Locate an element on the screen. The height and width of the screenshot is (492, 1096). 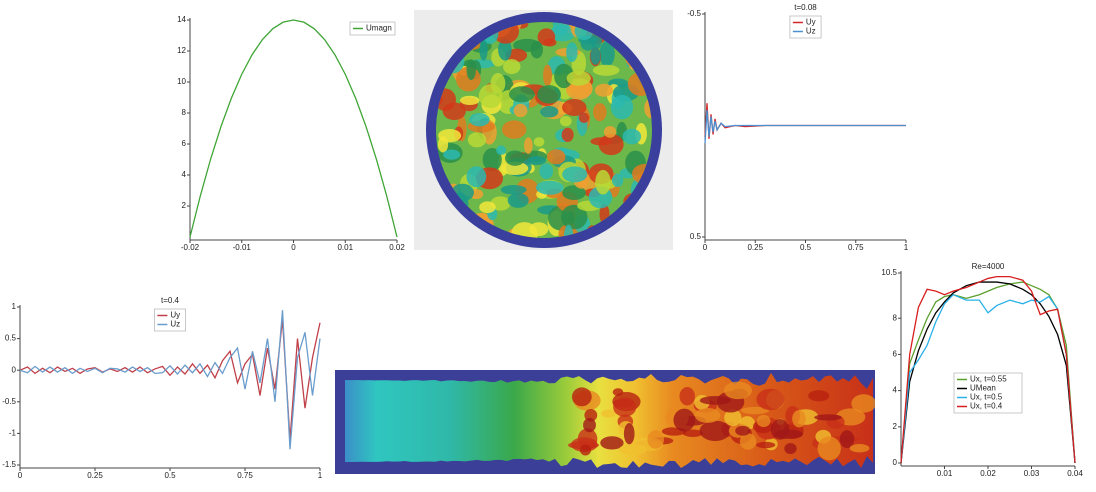
legend-label: Umagn is located at coordinates (379, 28).